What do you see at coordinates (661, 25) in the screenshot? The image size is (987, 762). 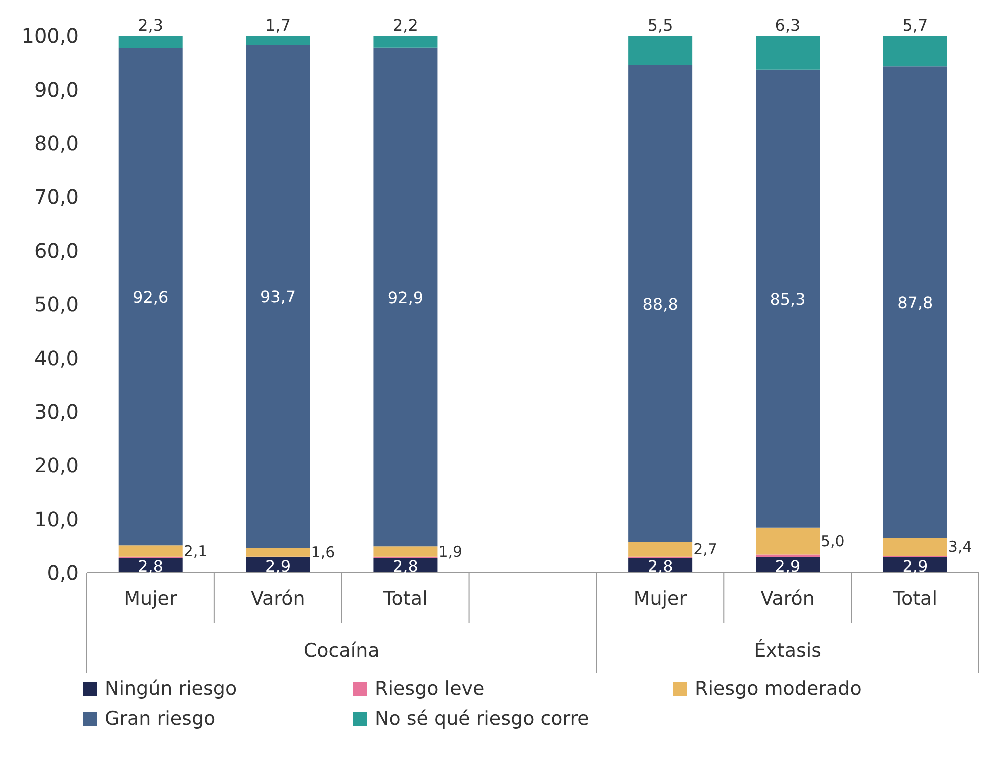 I see `data-label: 5,5` at bounding box center [661, 25].